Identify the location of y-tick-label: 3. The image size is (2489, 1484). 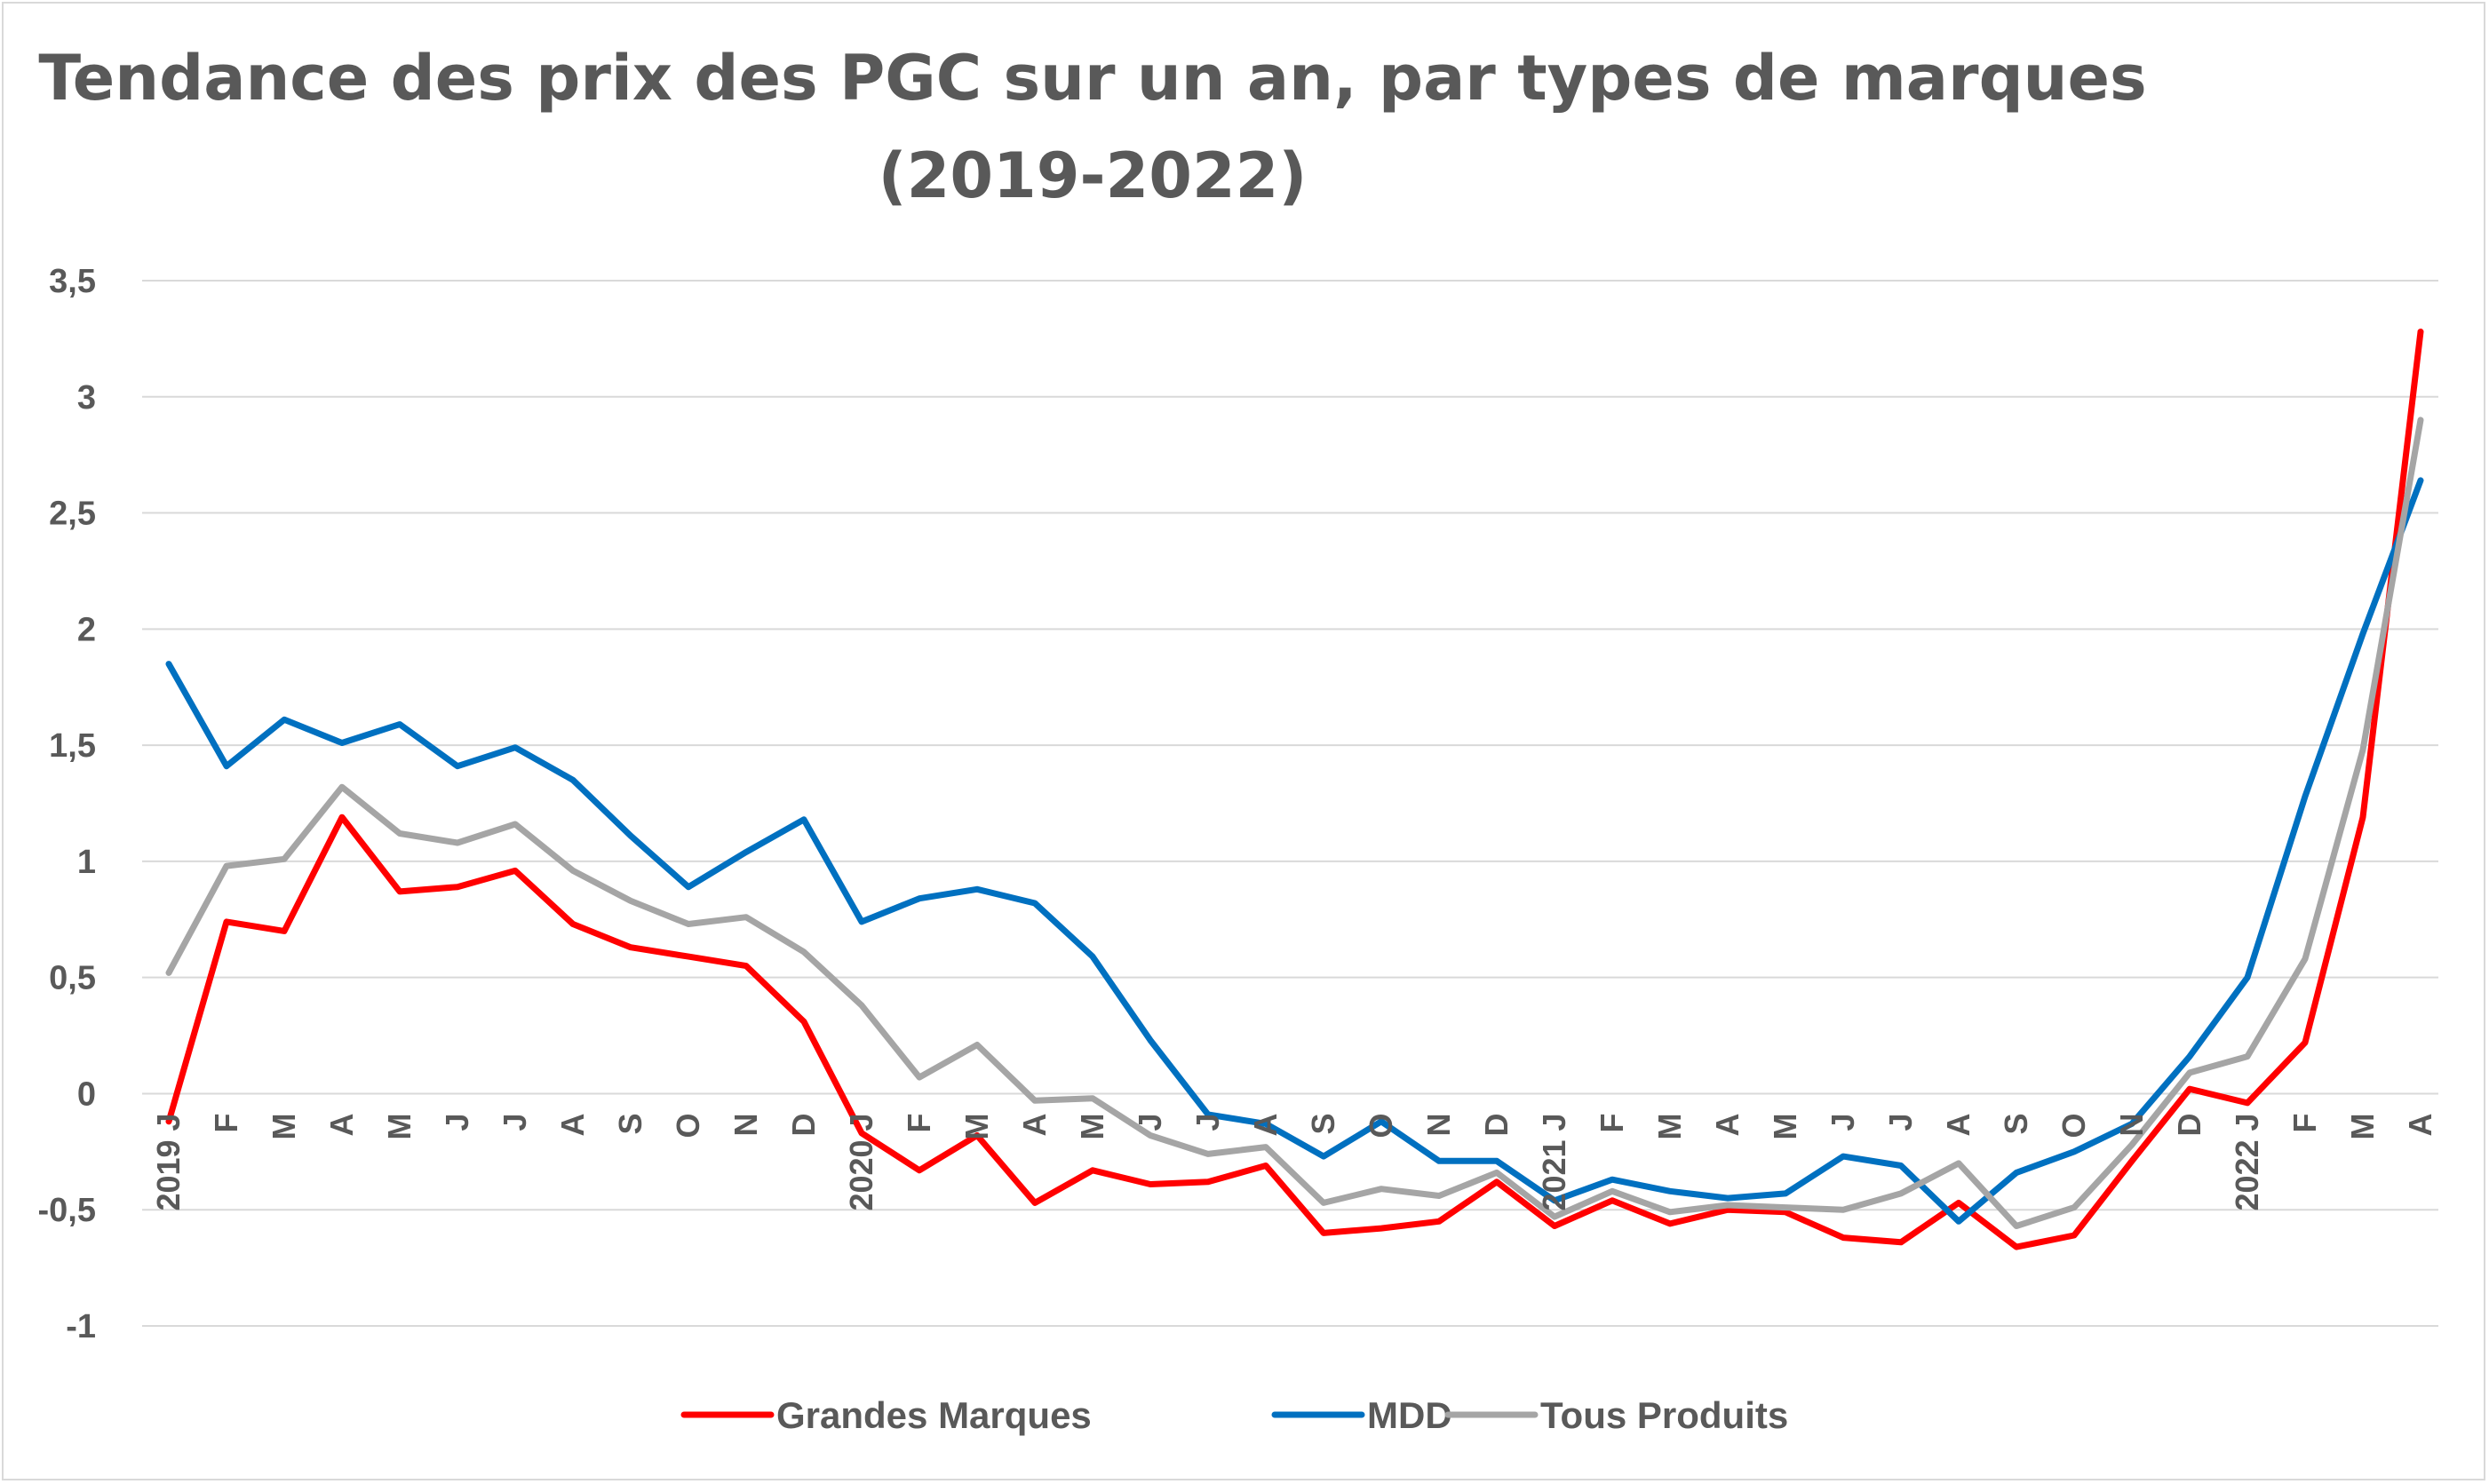
(86, 398).